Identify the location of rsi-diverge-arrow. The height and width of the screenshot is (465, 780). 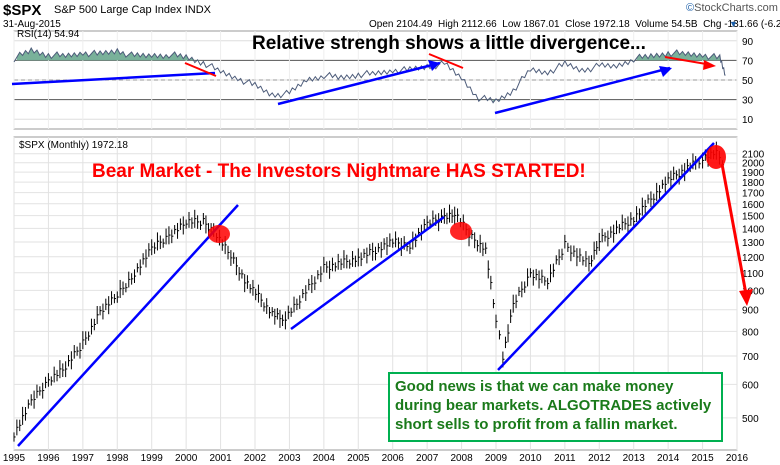
(709, 65).